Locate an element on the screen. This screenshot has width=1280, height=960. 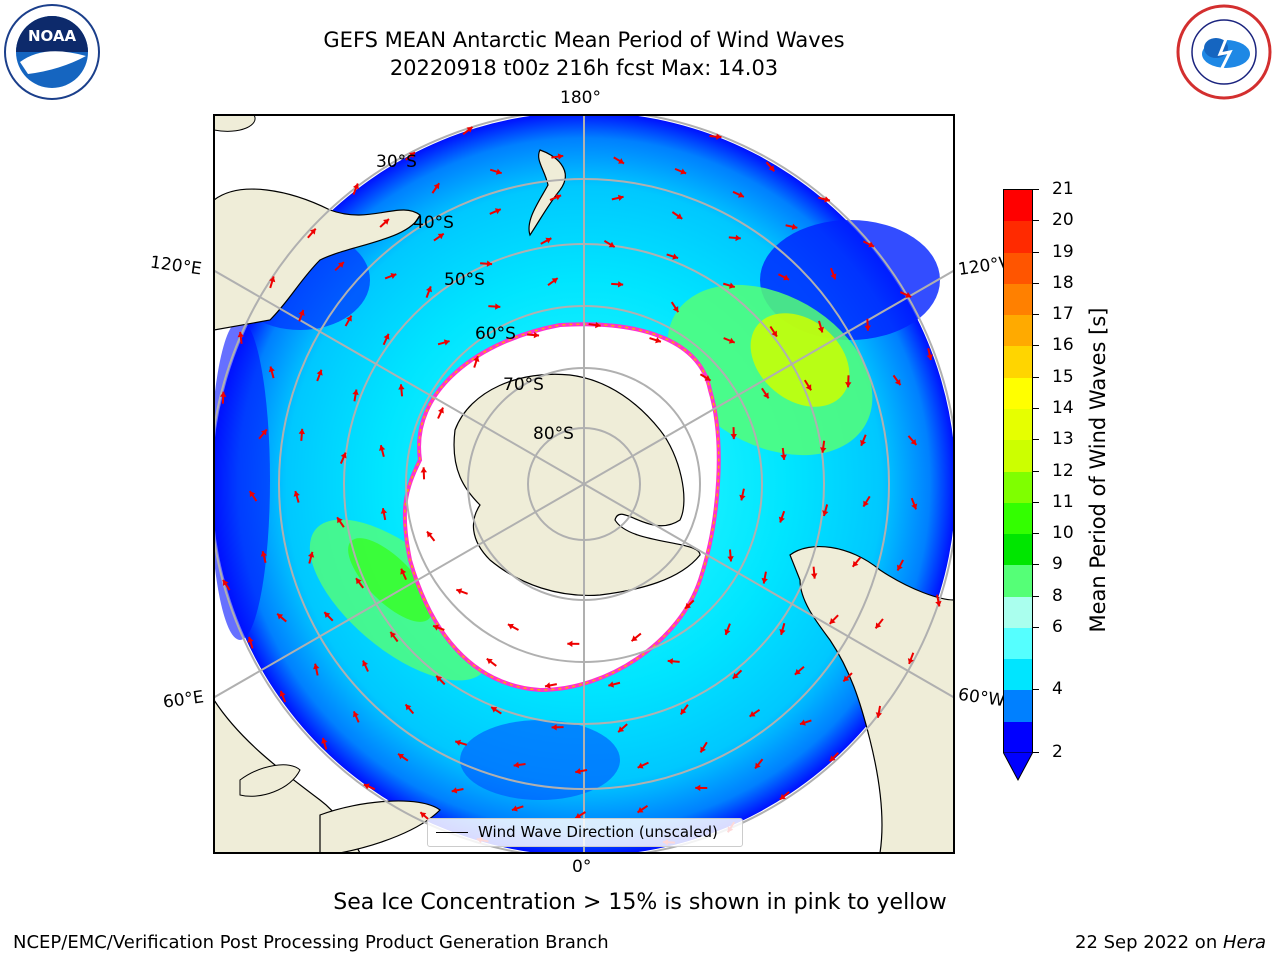
lat-label-60s: 60°S is located at coordinates (495, 334).